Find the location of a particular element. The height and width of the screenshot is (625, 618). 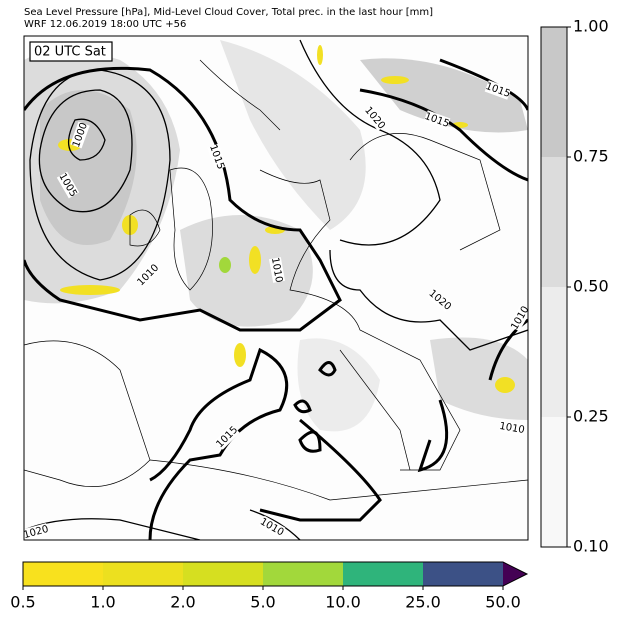

precip-scale-frame is located at coordinates (275, 574).